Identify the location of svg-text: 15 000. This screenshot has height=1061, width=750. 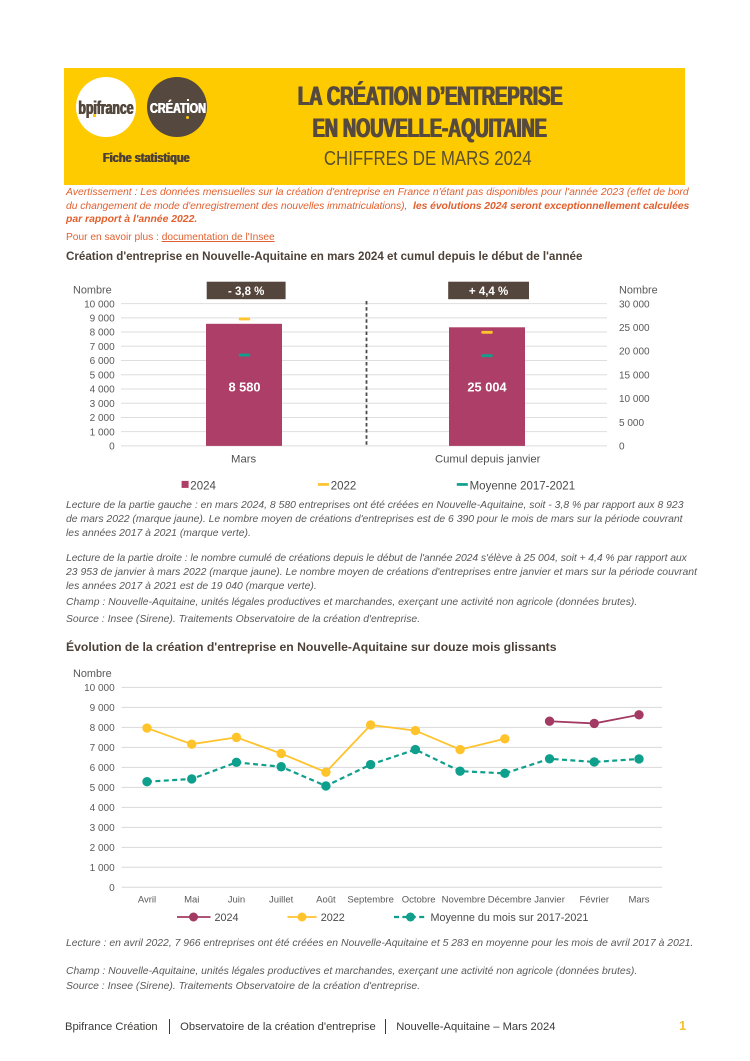
(634, 375).